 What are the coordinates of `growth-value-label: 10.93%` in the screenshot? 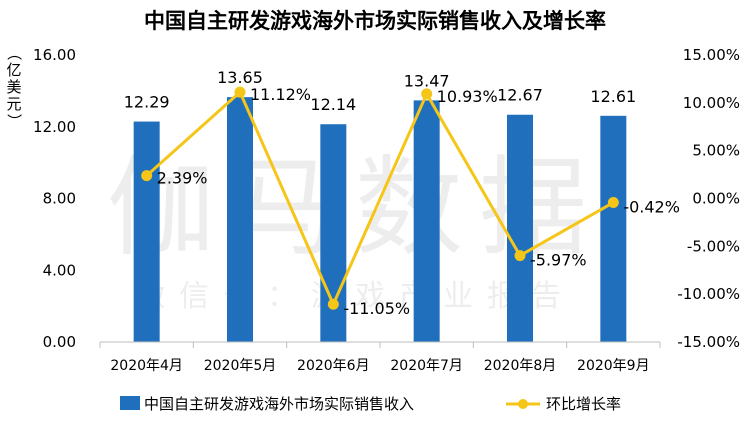 It's located at (467, 96).